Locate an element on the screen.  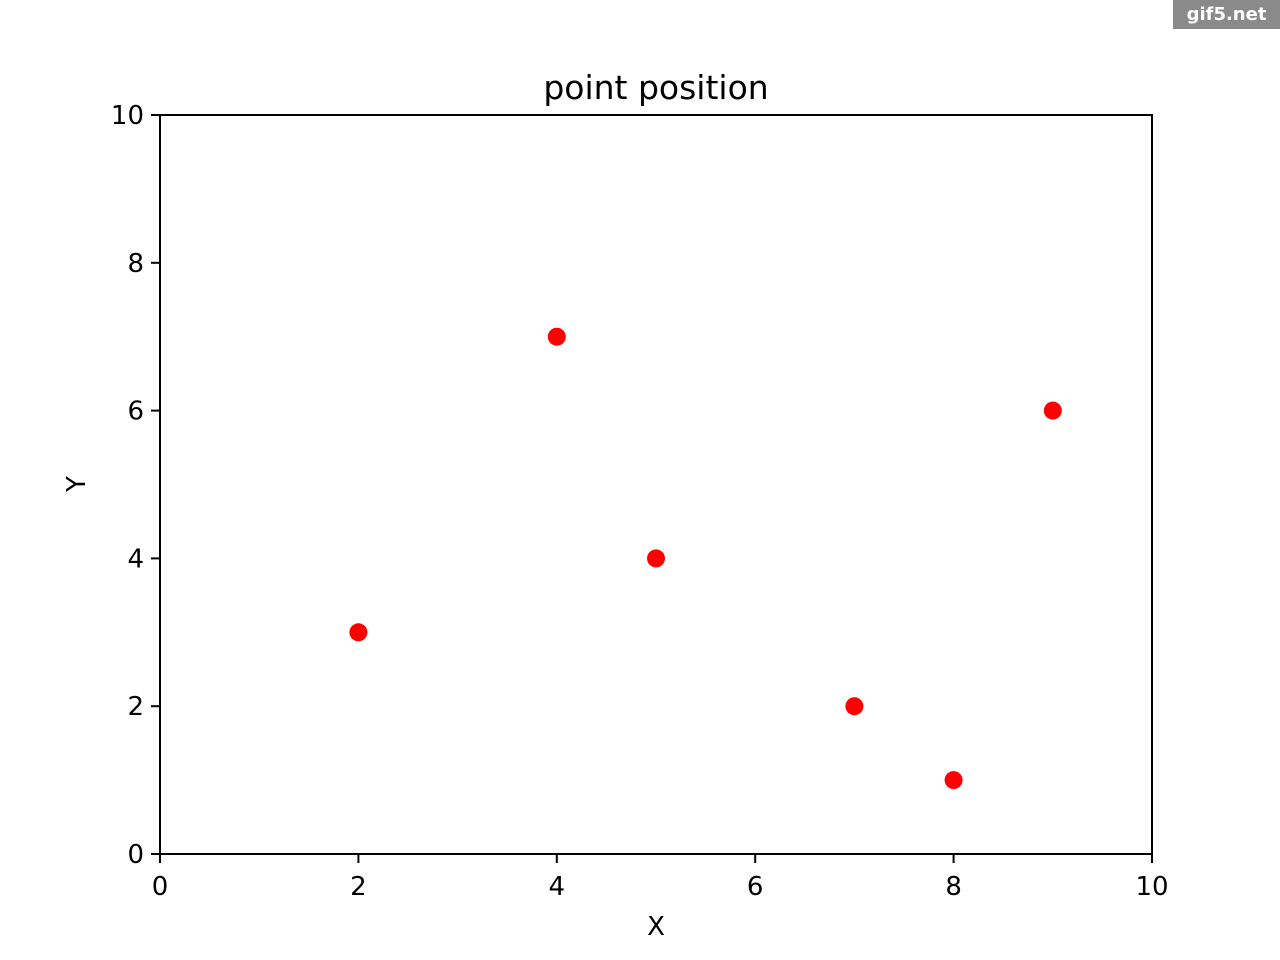
y-tick-label: 0 is located at coordinates (135, 855).